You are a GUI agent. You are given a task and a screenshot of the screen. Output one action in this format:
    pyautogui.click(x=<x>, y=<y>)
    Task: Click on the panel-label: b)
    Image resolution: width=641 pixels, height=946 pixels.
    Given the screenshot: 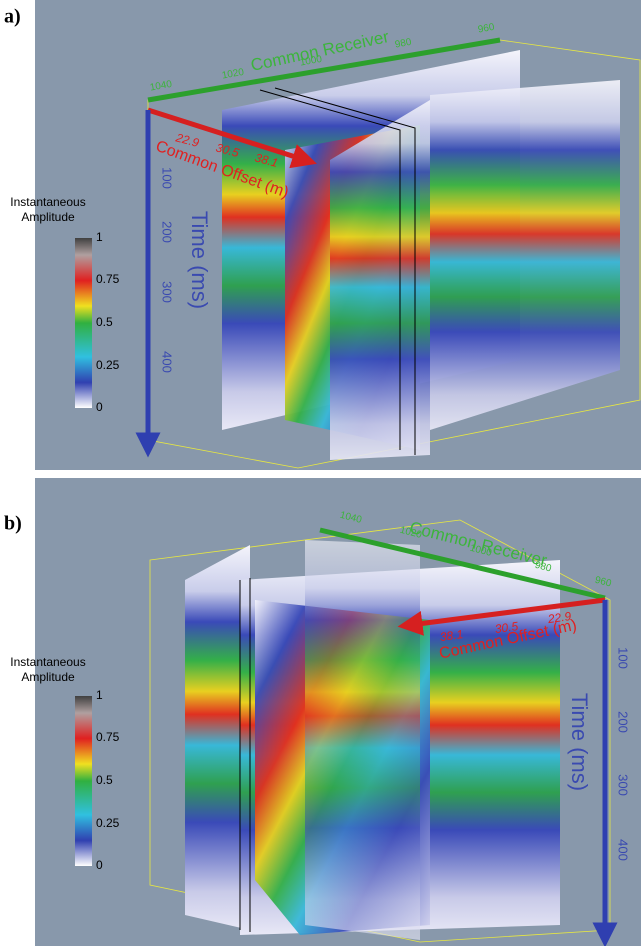 What is the action you would take?
    pyautogui.click(x=13, y=524)
    